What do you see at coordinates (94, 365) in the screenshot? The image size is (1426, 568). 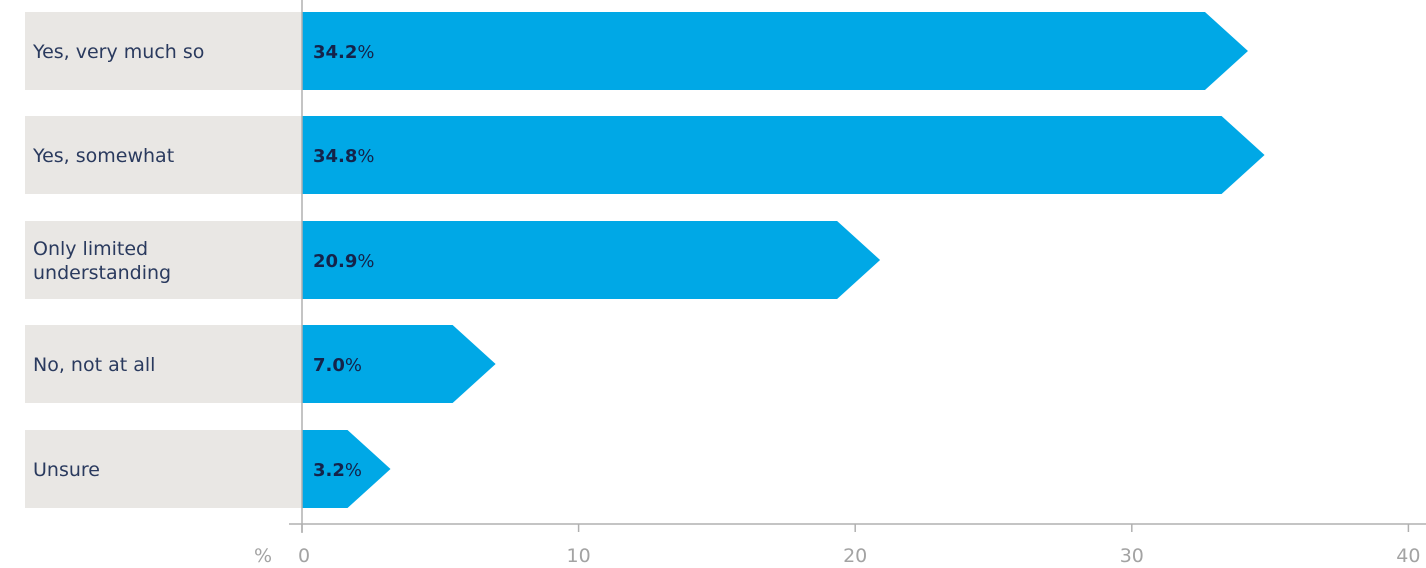 I see `category-label: No, not at all` at bounding box center [94, 365].